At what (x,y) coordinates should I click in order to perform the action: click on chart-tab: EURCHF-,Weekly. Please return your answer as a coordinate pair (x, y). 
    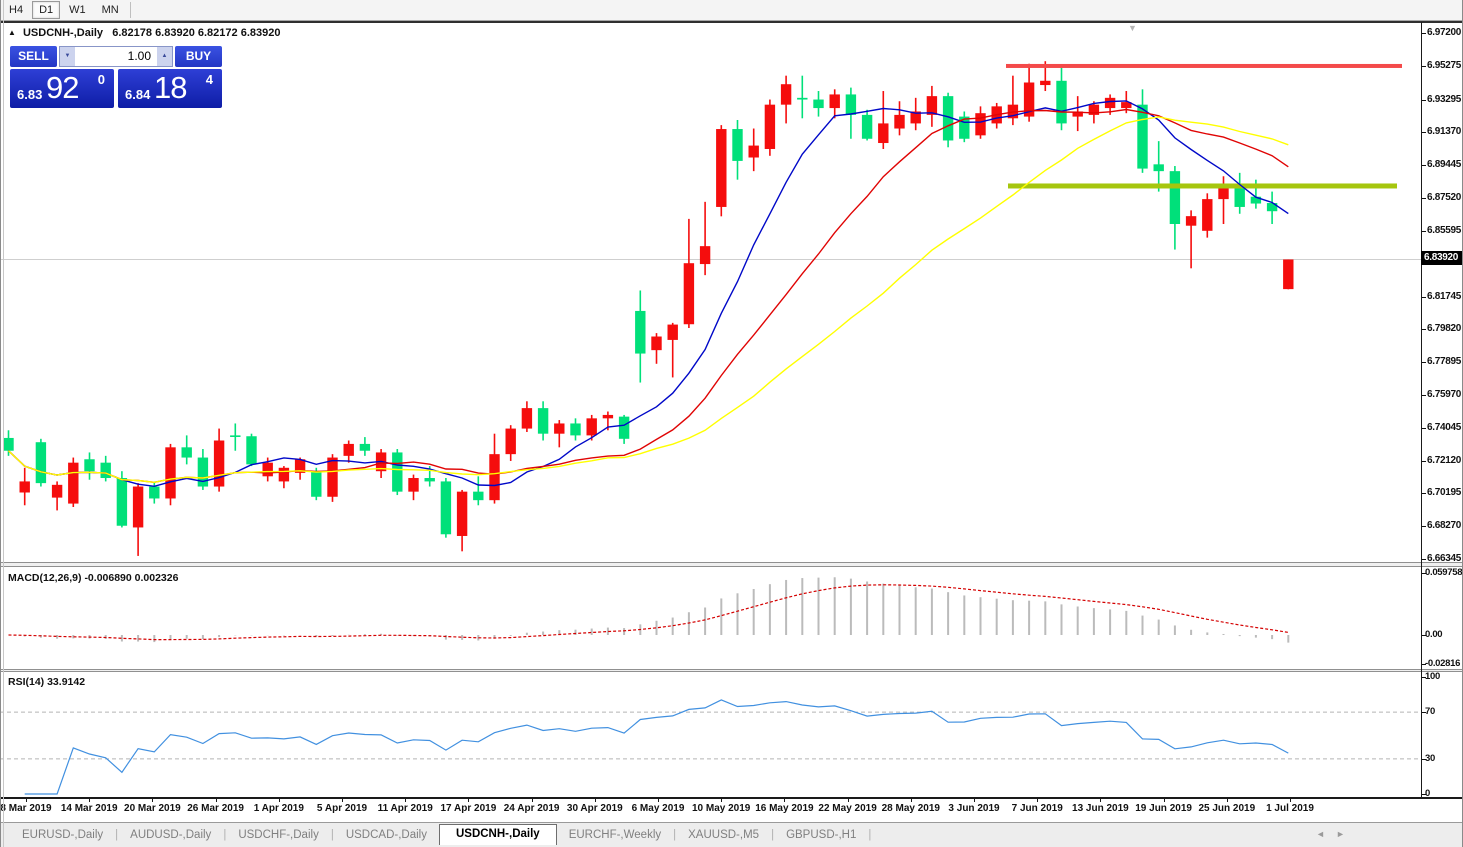
    Looking at the image, I should click on (615, 835).